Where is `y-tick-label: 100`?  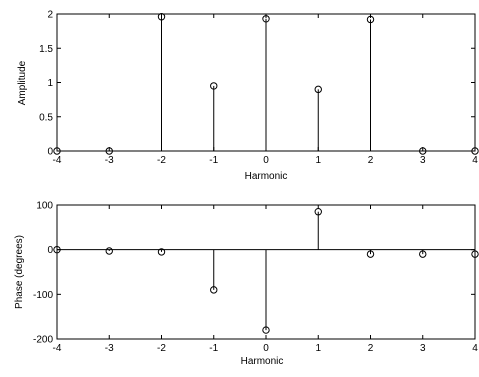 y-tick-label: 100 is located at coordinates (44, 206).